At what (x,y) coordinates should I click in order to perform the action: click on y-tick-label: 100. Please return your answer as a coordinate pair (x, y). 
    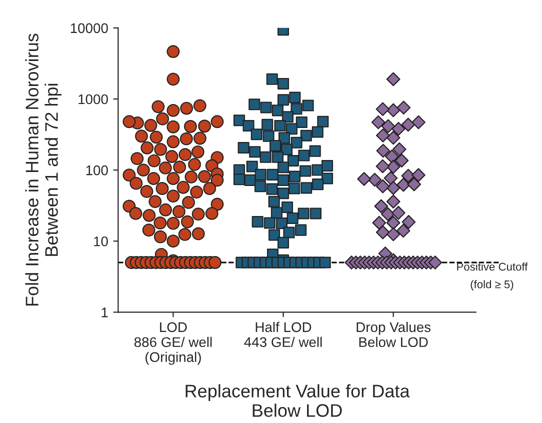
    Looking at the image, I should click on (97, 170).